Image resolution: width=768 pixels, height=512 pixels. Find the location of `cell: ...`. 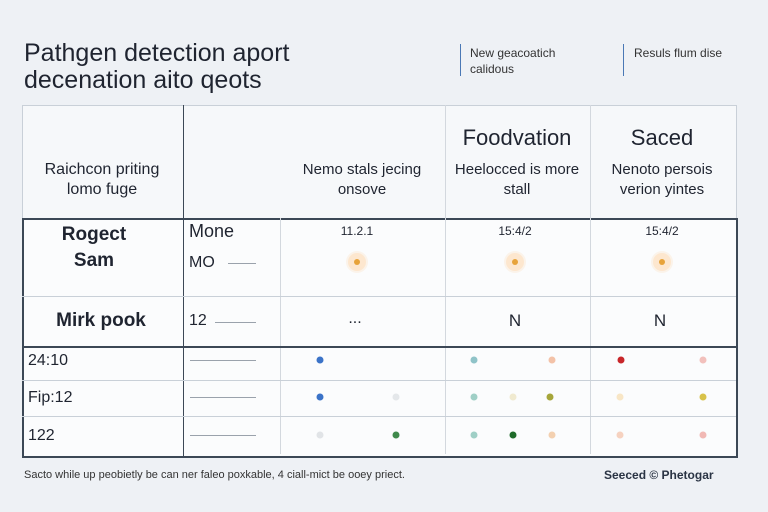

cell: ... is located at coordinates (355, 318).